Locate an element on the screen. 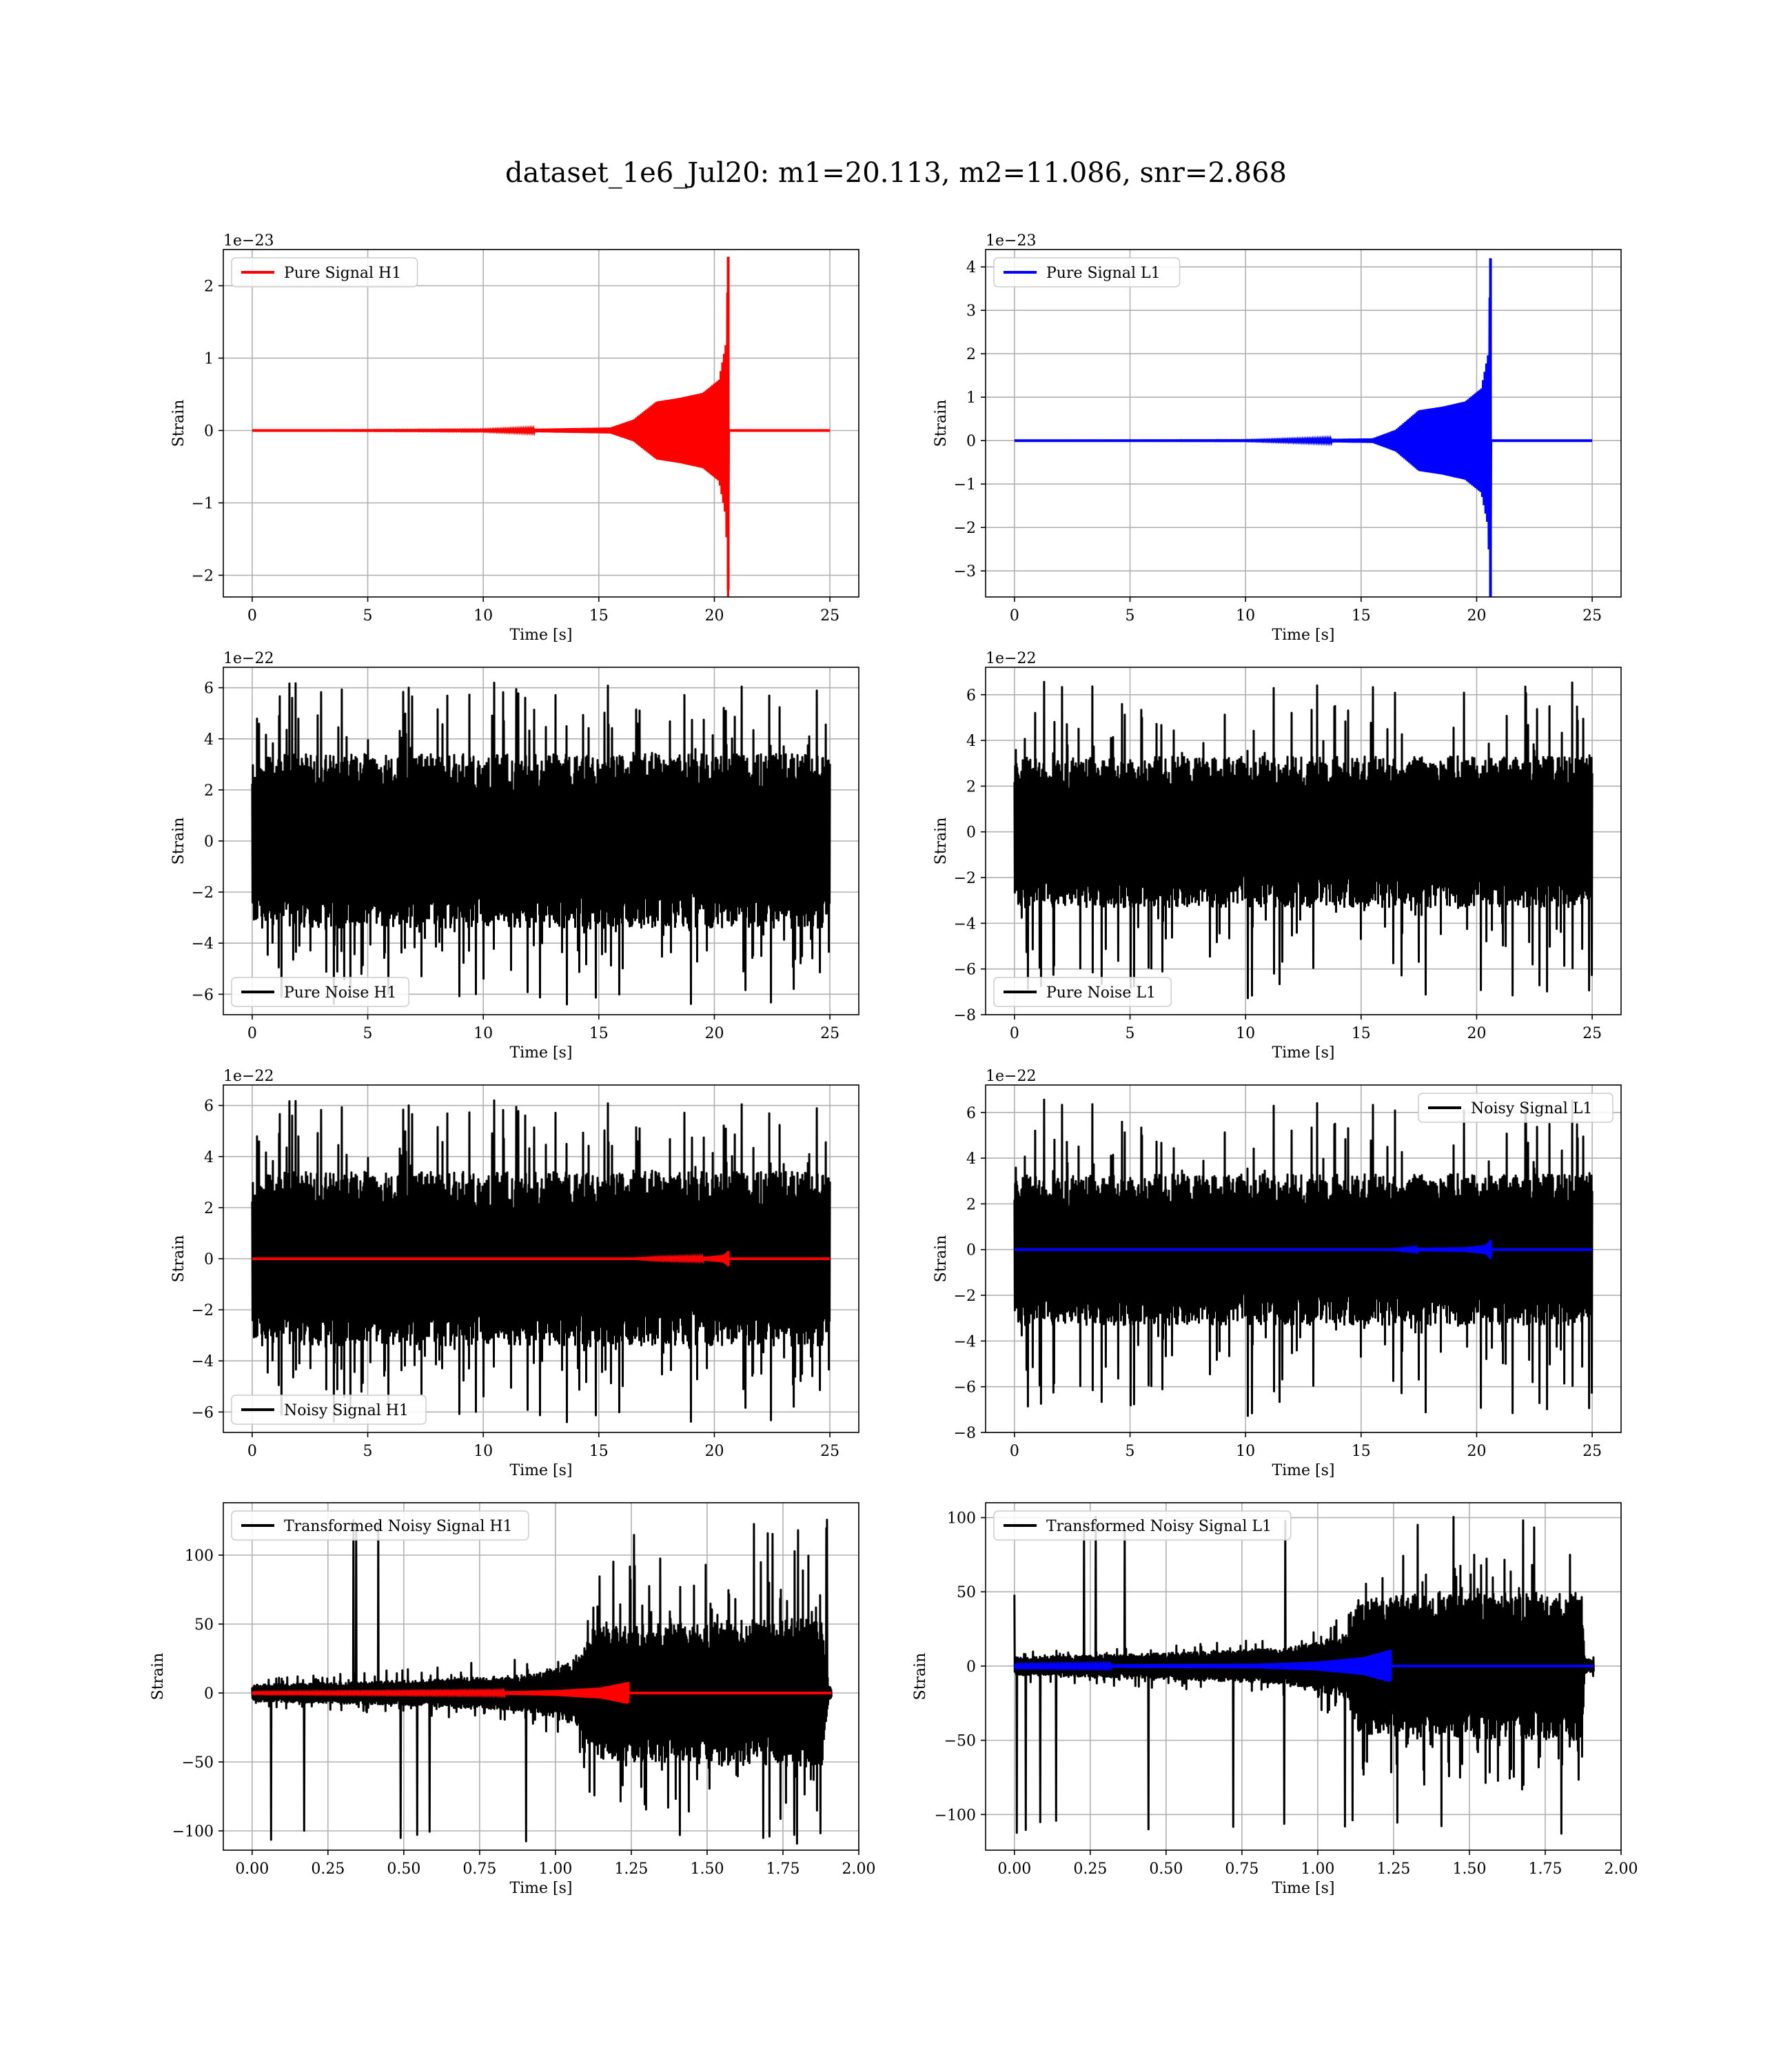 Image resolution: width=1792 pixels, height=2068 pixels. x-tick-label: 1.00 is located at coordinates (555, 1869).